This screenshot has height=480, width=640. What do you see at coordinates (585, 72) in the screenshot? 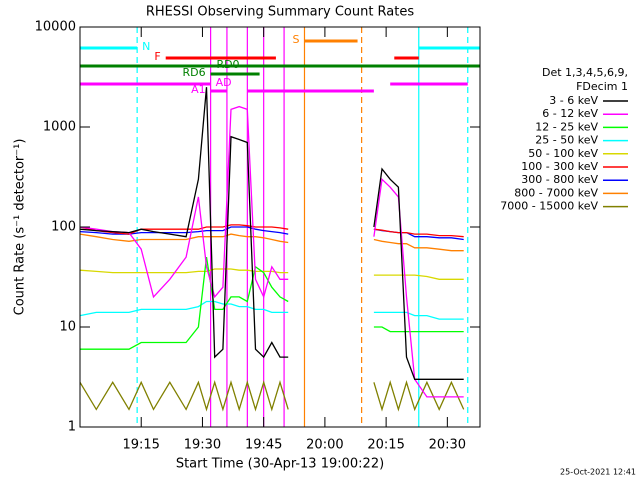
I see `legend-header: Det 1,3,4,5,6,9,` at bounding box center [585, 72].